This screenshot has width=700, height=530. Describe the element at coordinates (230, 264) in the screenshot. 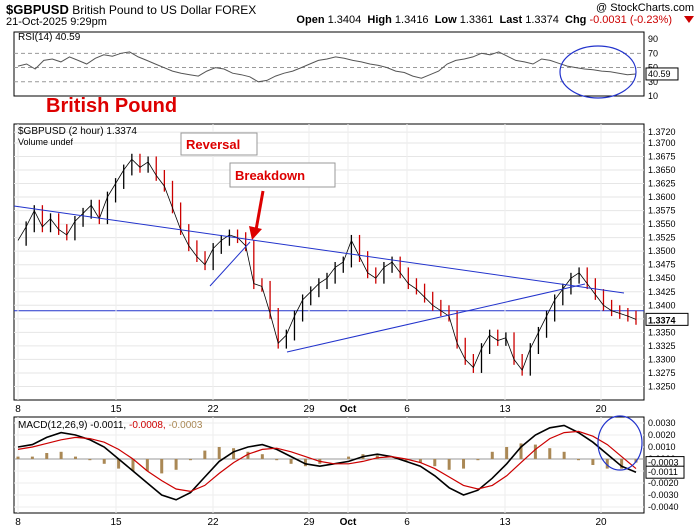

I see `breakdown-trend-line` at that location.